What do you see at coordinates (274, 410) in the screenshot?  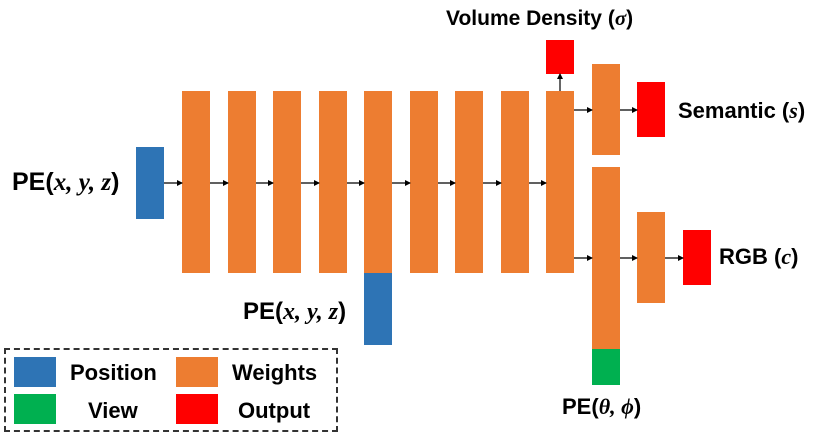 I see `legend-output-label: Output` at bounding box center [274, 410].